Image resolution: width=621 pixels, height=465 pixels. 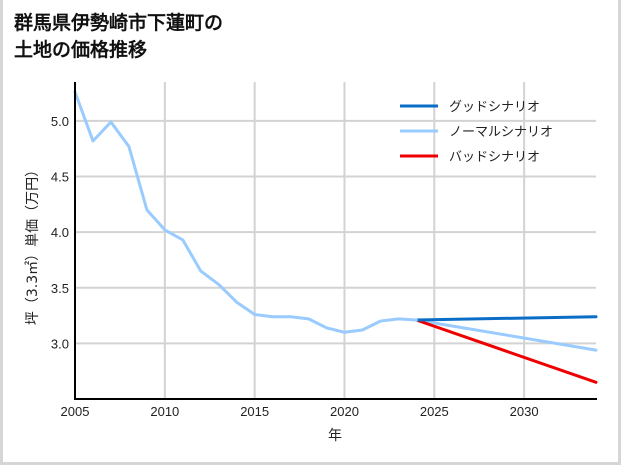 I want to click on x-tick-label: 2015, so click(x=254, y=411).